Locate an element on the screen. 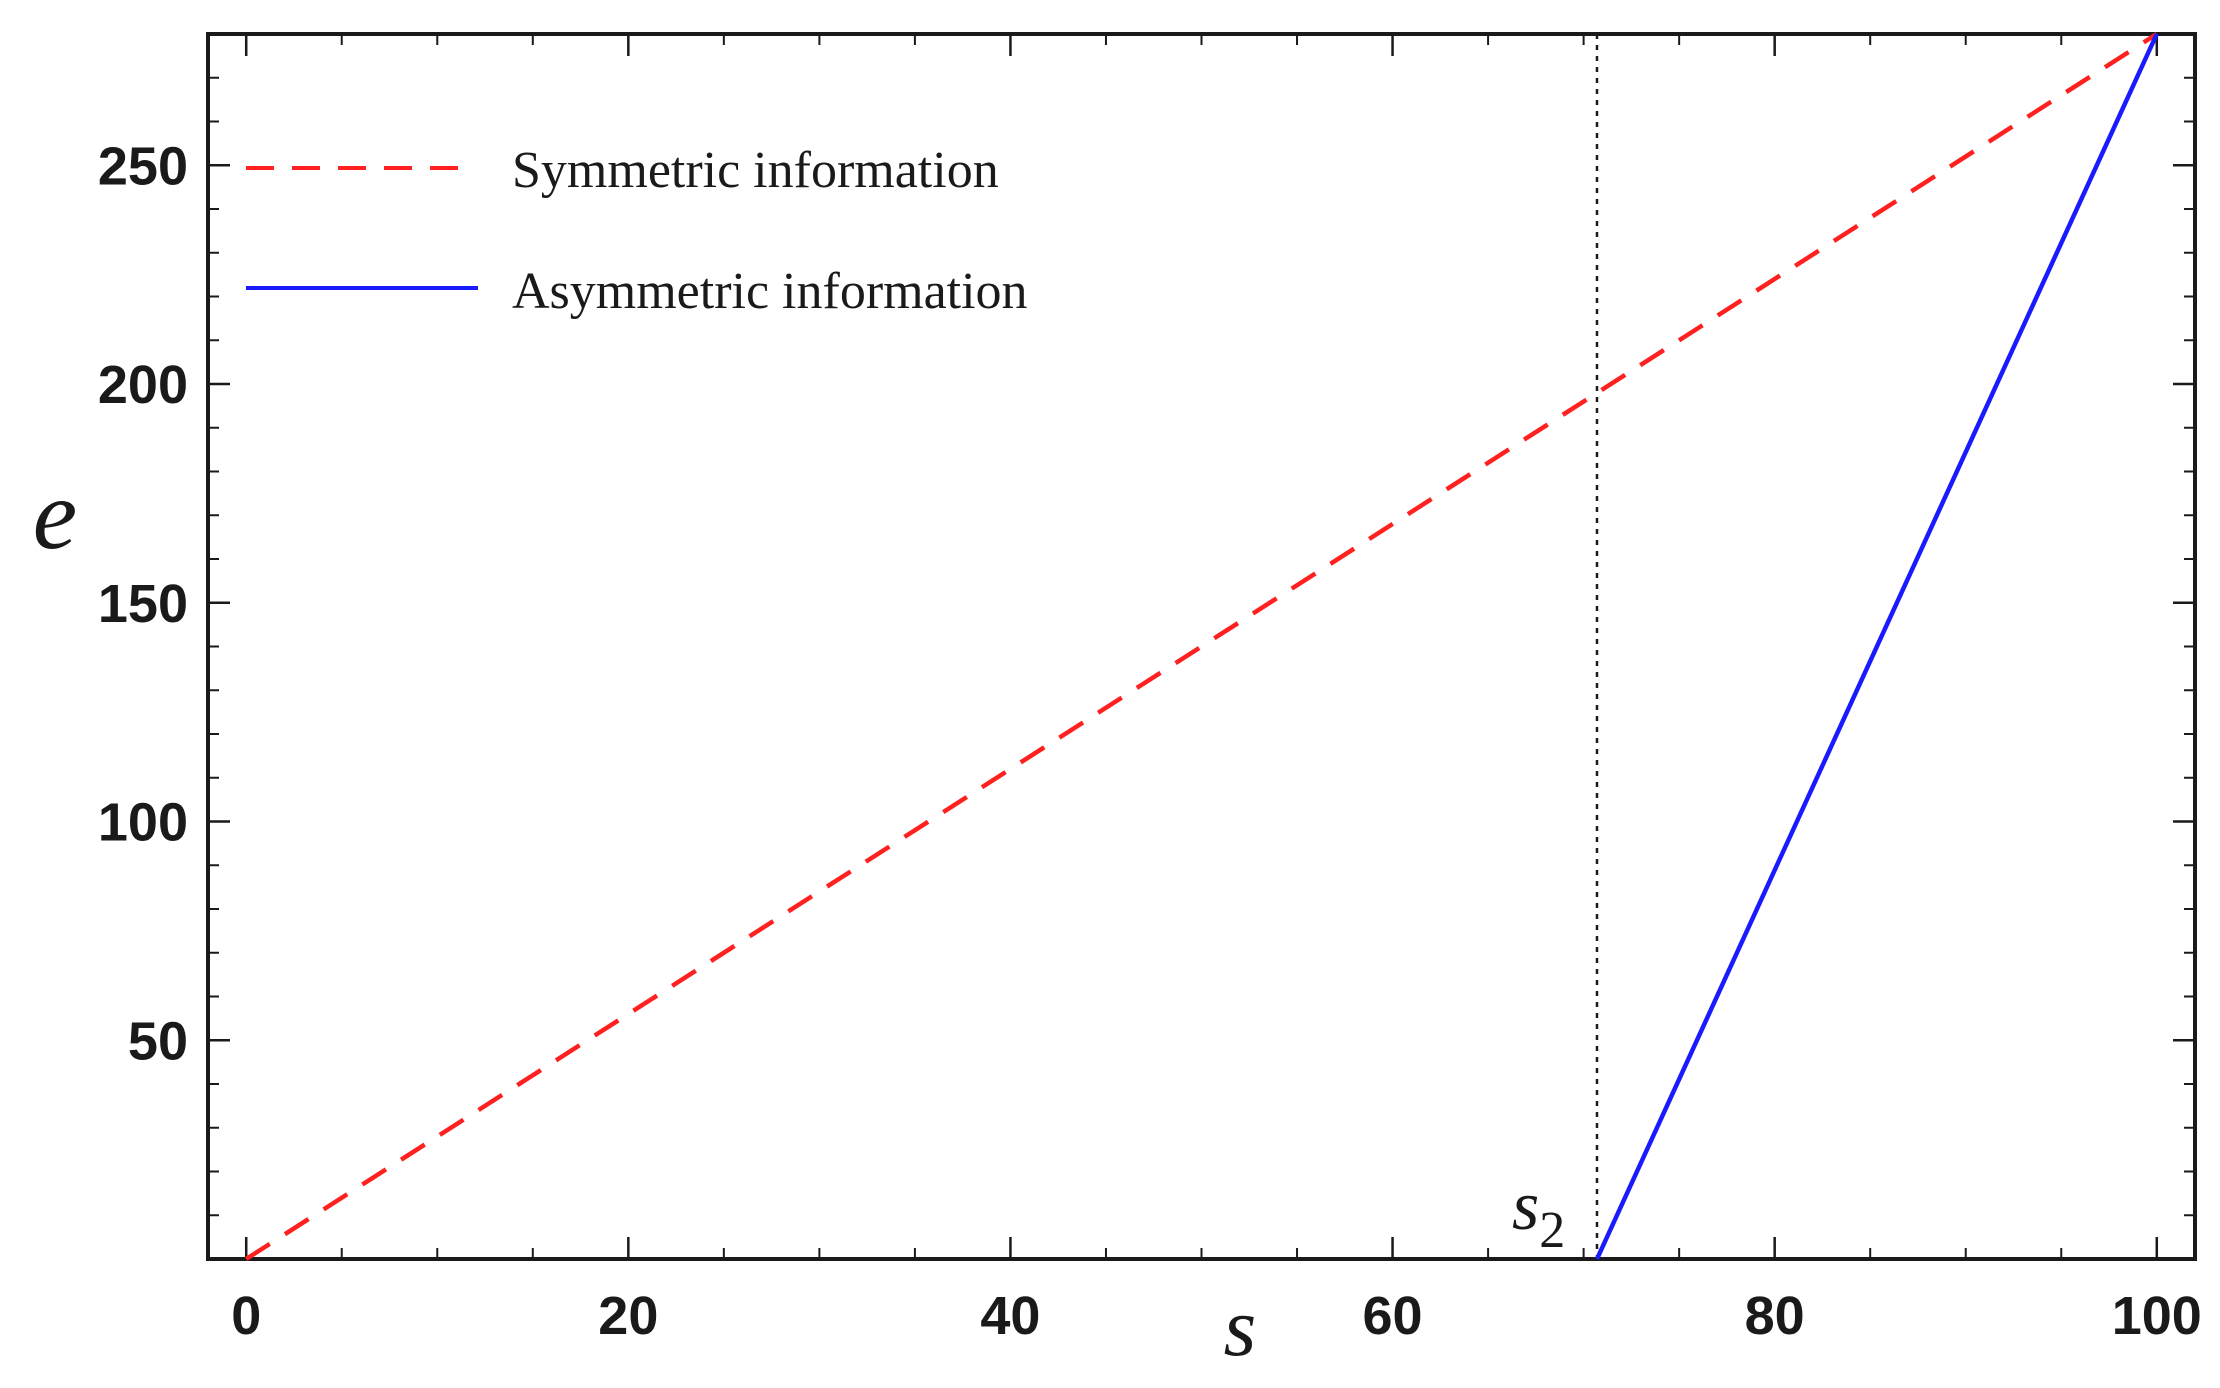  x-tick-label: 80 is located at coordinates (1775, 1316).